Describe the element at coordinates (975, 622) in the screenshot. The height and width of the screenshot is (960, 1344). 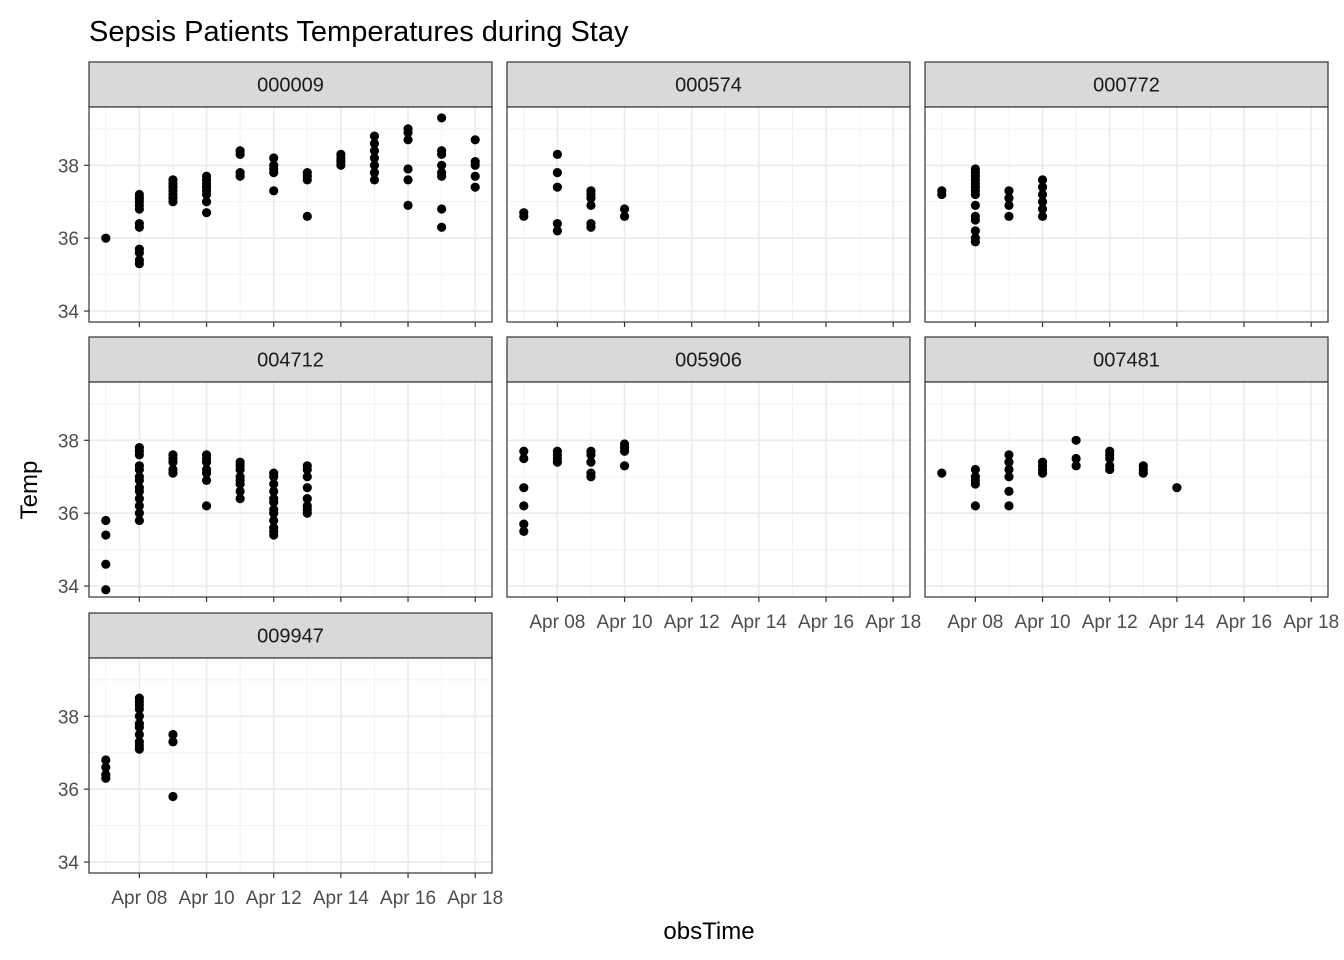
I see `x-tick-label: Apr 08` at that location.